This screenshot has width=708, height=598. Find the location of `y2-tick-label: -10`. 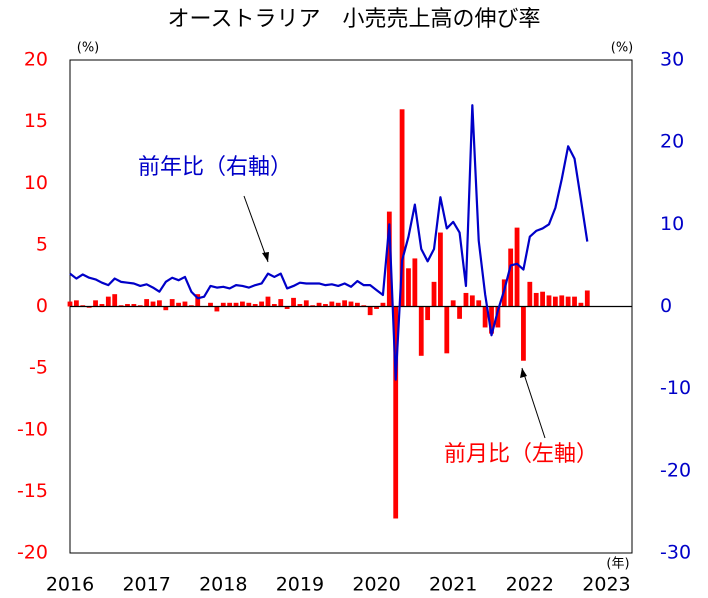

y2-tick-label: -10 is located at coordinates (675, 388).